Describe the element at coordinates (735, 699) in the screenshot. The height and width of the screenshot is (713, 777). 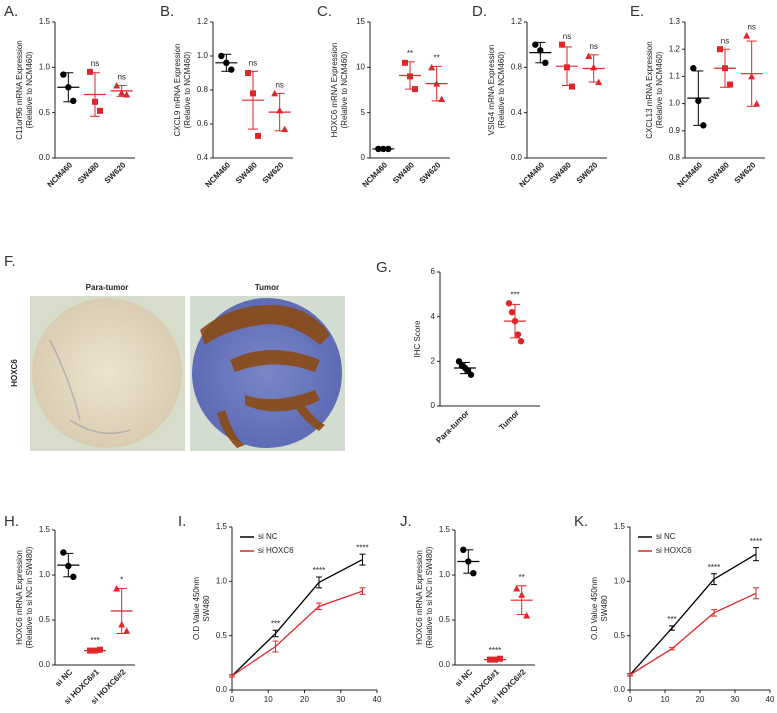
I see `x-tick-label: 30` at that location.